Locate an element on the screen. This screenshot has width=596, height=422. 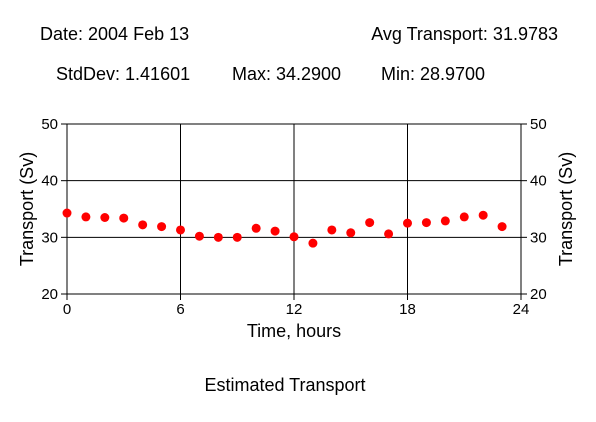
y-axis-label-left: Transport (Sv) is located at coordinates (27, 209).